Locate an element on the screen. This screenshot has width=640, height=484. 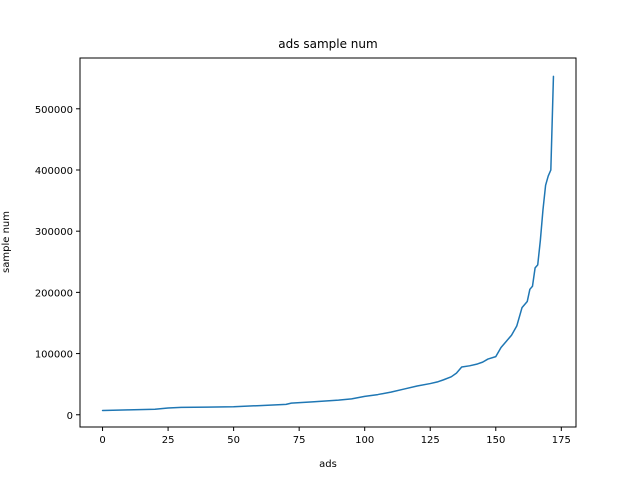
x-tick-label: 125 is located at coordinates (430, 440).